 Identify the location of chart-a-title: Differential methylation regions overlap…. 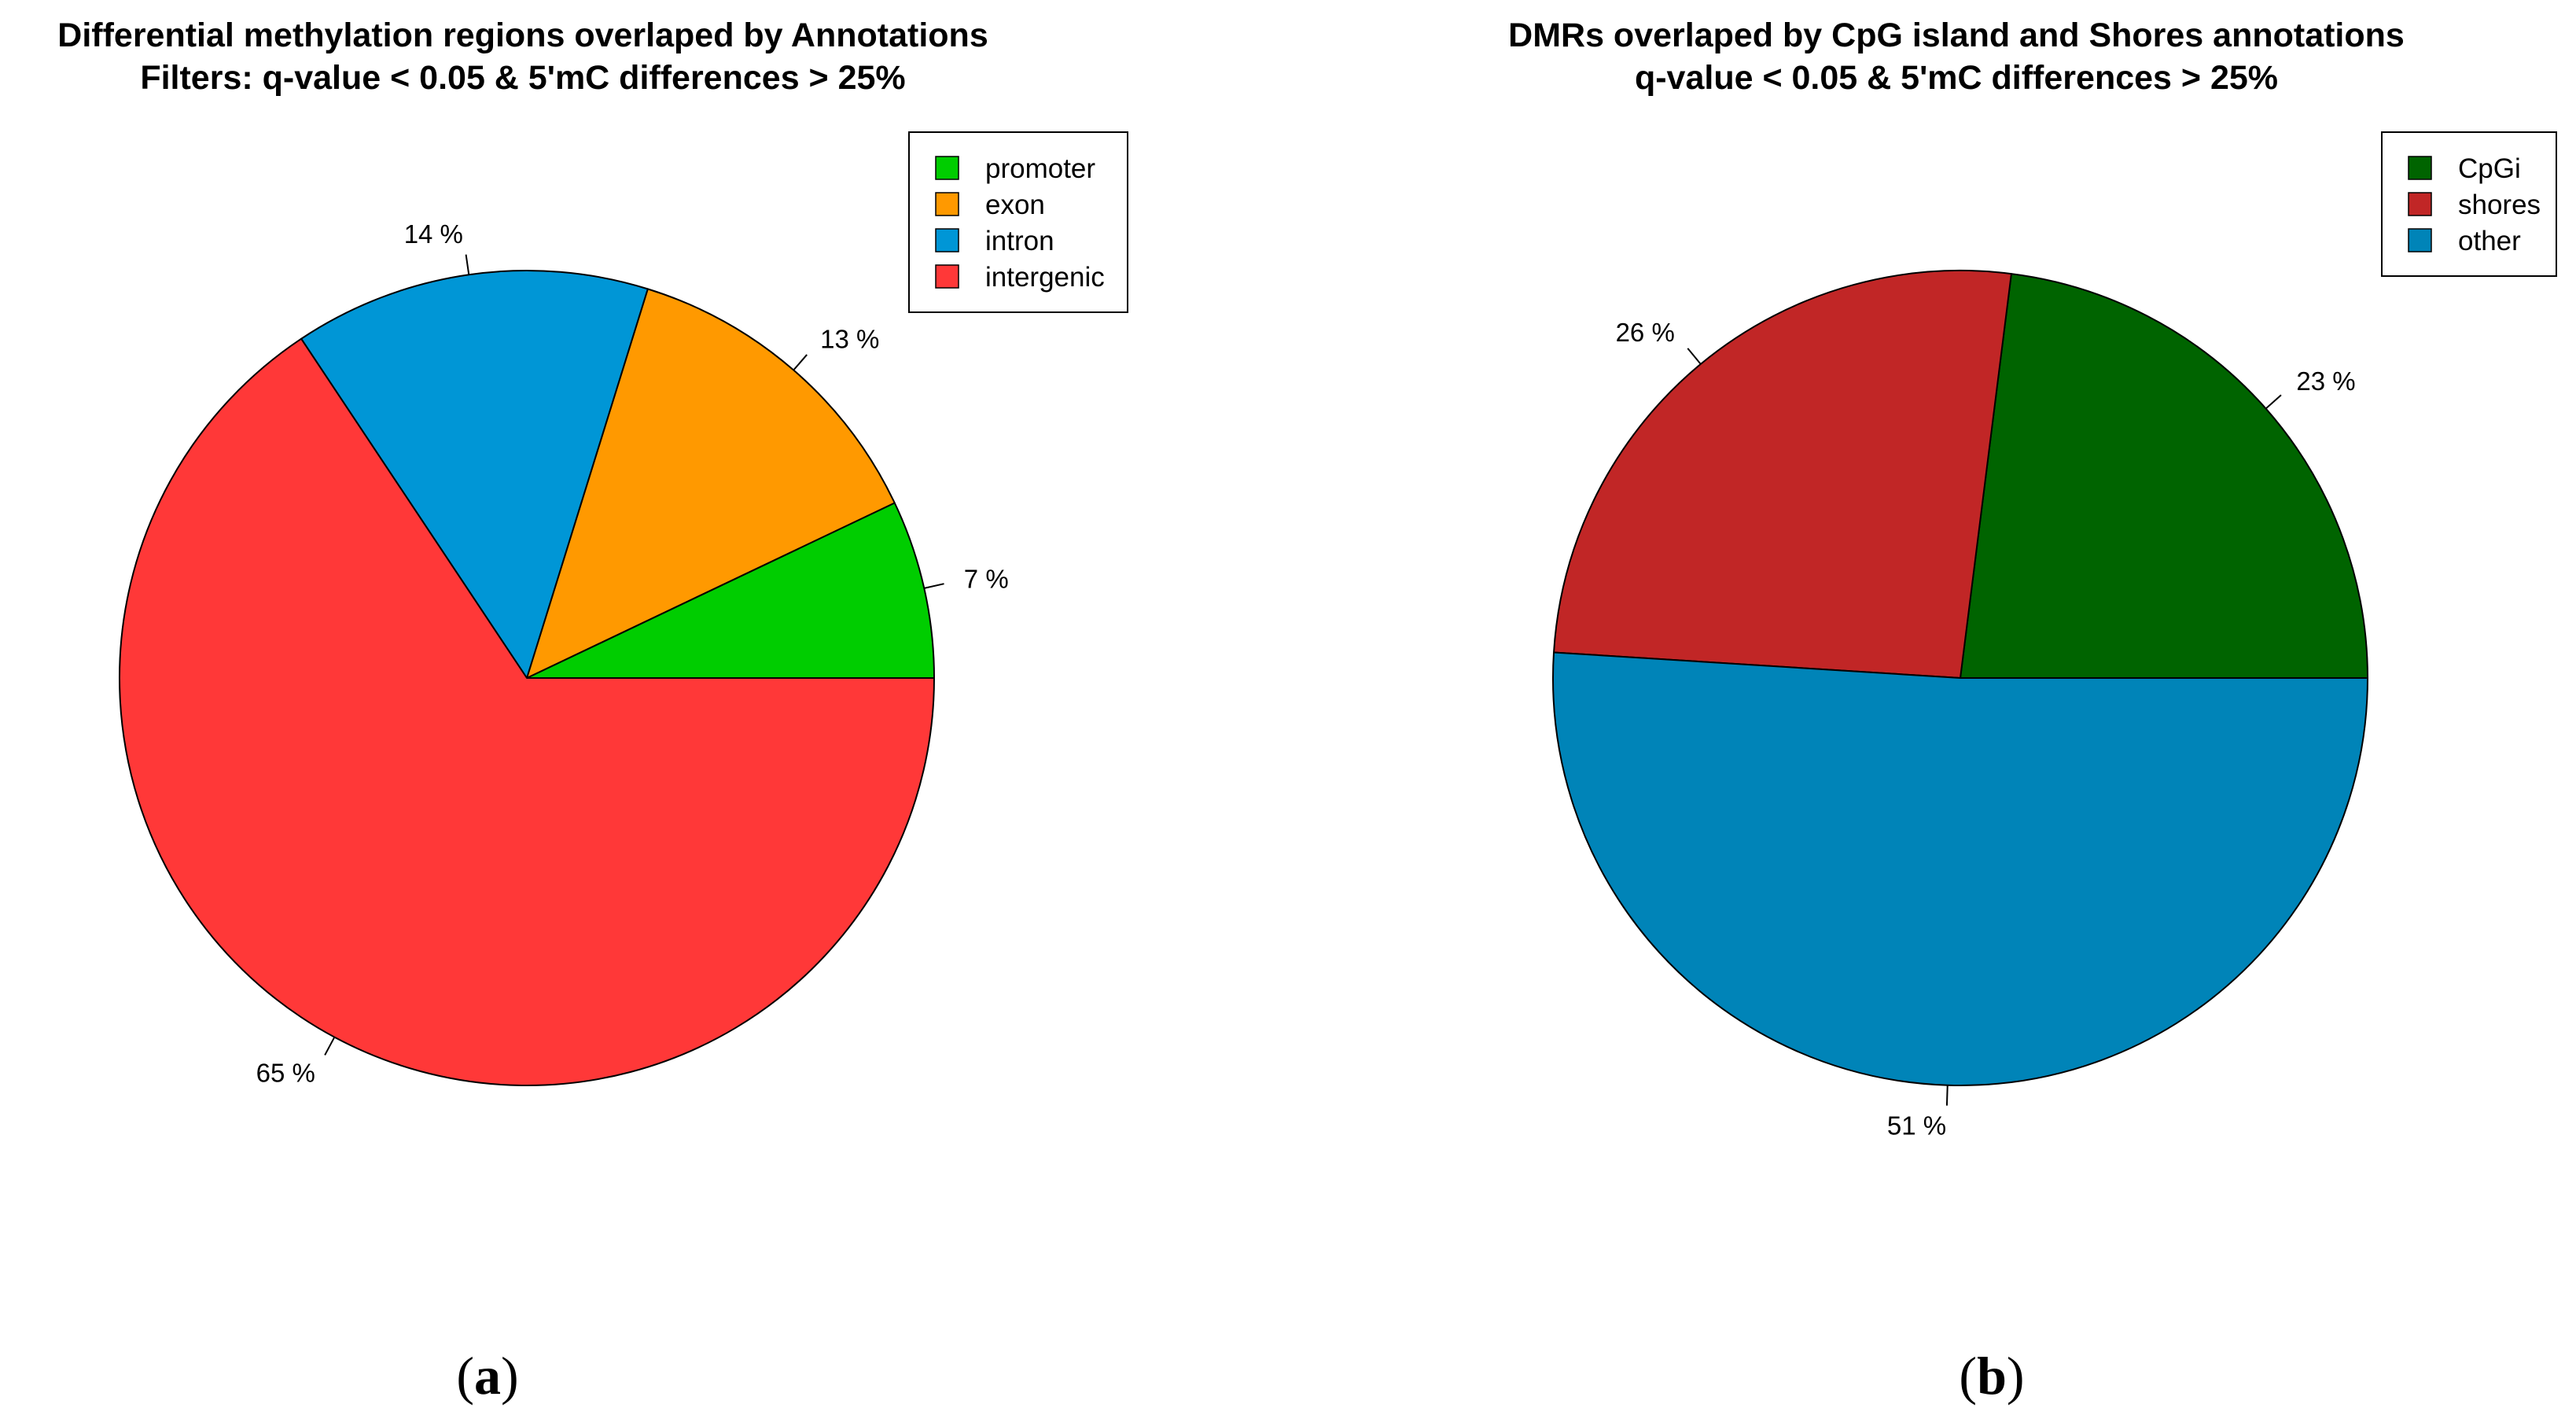
(522, 35).